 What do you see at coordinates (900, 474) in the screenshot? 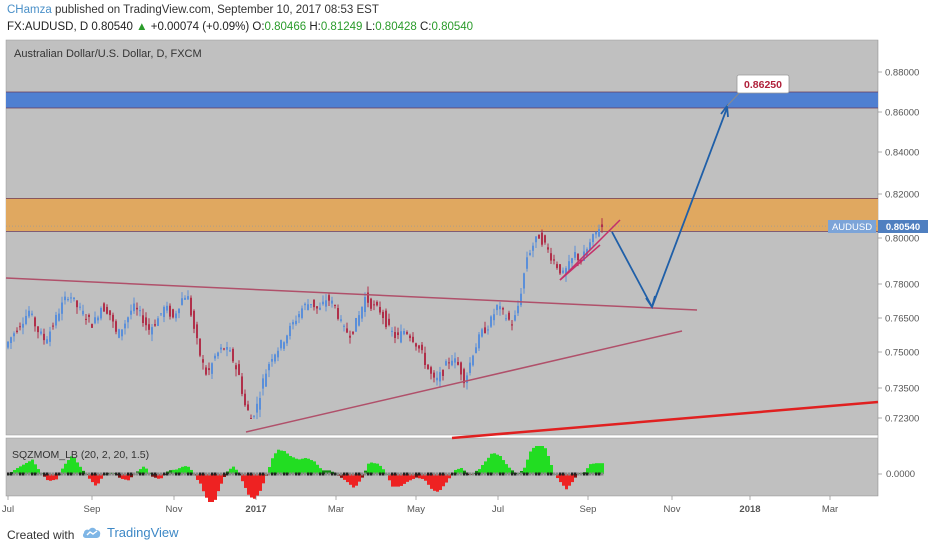
I see `momentum-zero-tick: 0.0000` at bounding box center [900, 474].